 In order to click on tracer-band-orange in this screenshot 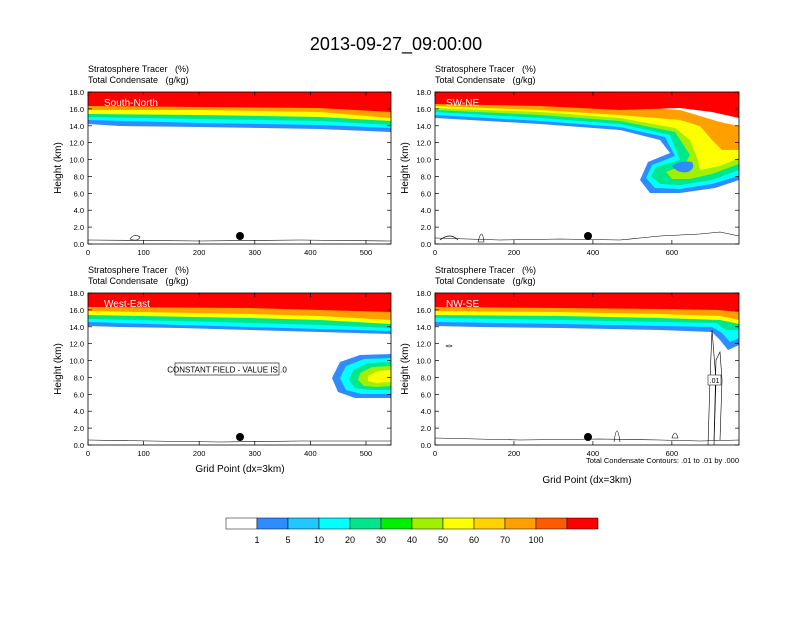, I will do `click(587, 124)`.